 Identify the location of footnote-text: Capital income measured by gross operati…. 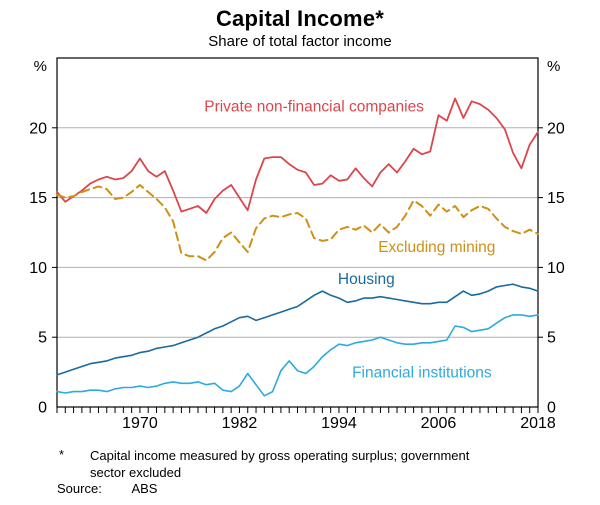
(280, 464).